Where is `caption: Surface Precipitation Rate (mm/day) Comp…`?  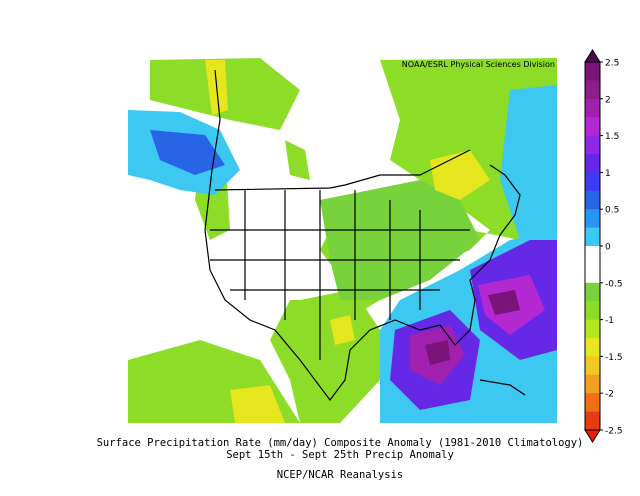 caption: Surface Precipitation Rate (mm/day) Comp… is located at coordinates (340, 443).